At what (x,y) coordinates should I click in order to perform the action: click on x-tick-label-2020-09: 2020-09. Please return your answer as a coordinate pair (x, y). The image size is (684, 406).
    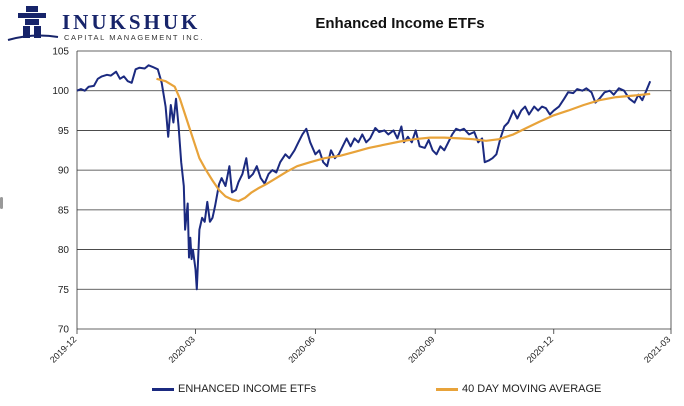
    Looking at the image, I should click on (421, 349).